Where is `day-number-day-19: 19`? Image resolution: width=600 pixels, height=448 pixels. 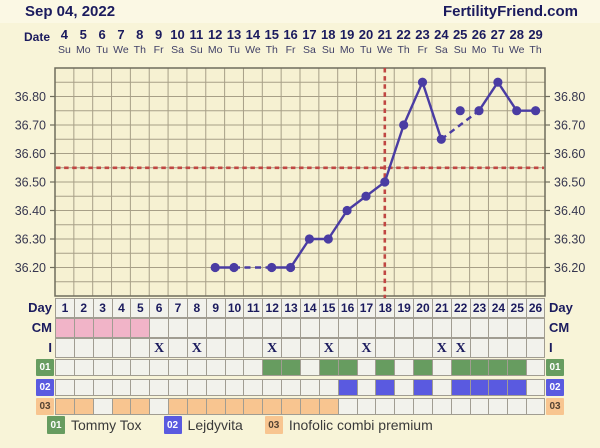 day-number-day-19: 19 is located at coordinates (404, 308).